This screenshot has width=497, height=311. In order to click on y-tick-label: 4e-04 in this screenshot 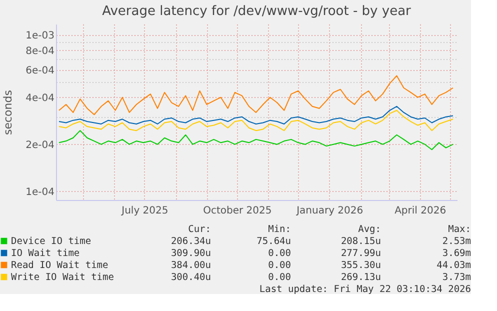, I will do `click(40, 98)`.